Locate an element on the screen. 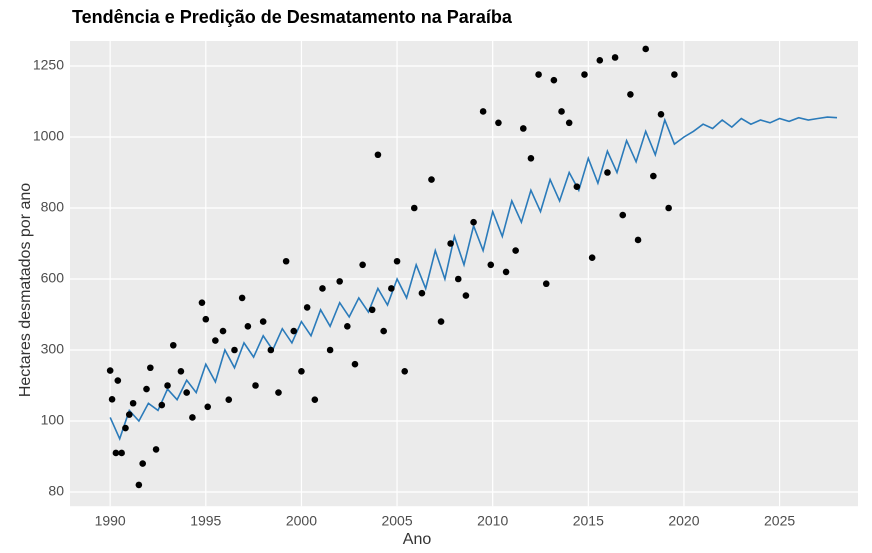 Image resolution: width=872 pixels, height=553 pixels. x-tick-label: 2000 is located at coordinates (301, 521).